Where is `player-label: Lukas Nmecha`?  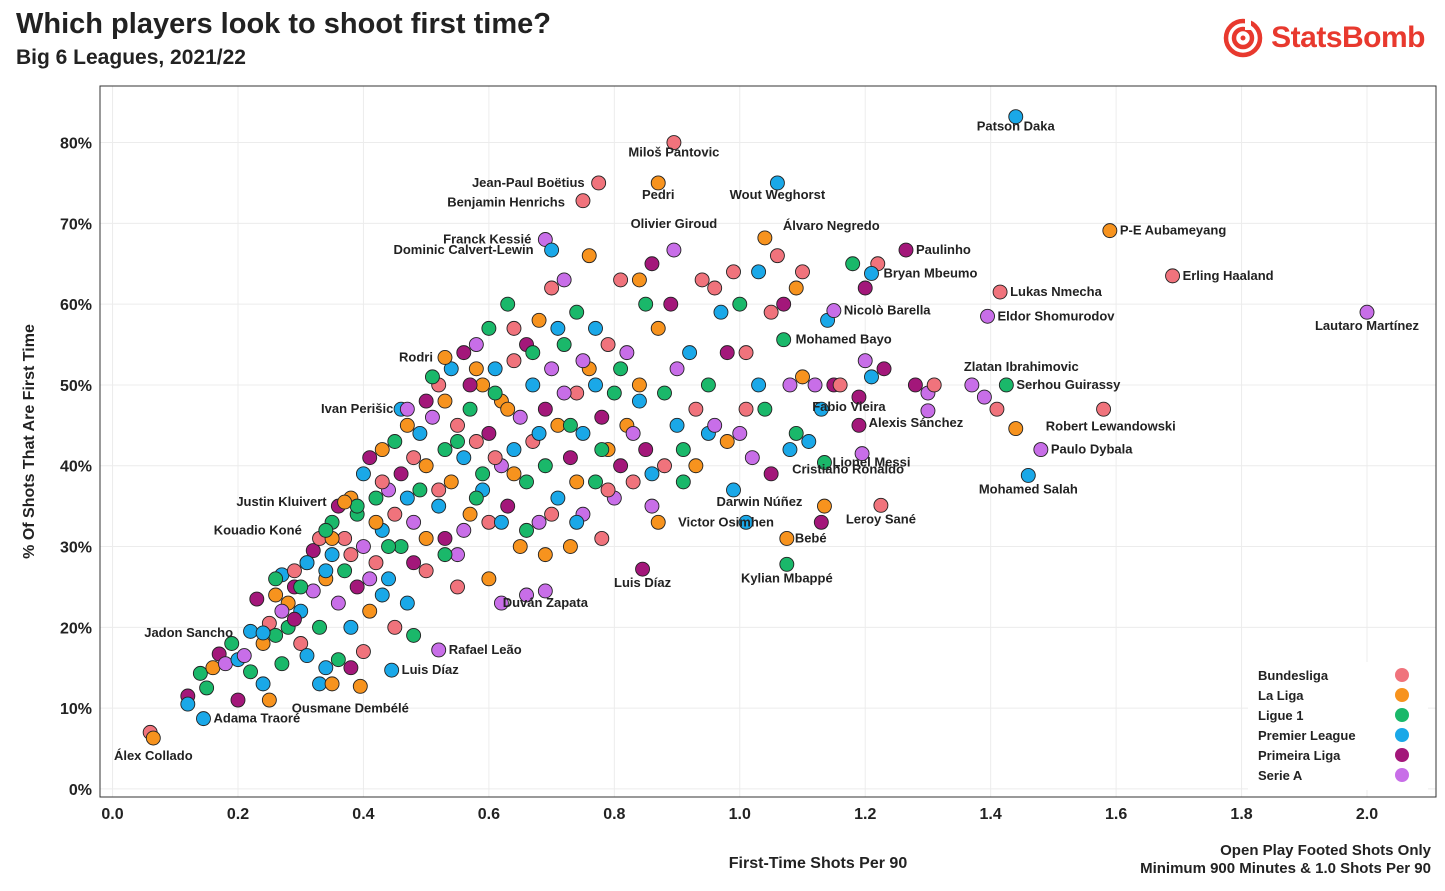
player-label: Lukas Nmecha is located at coordinates (1056, 291).